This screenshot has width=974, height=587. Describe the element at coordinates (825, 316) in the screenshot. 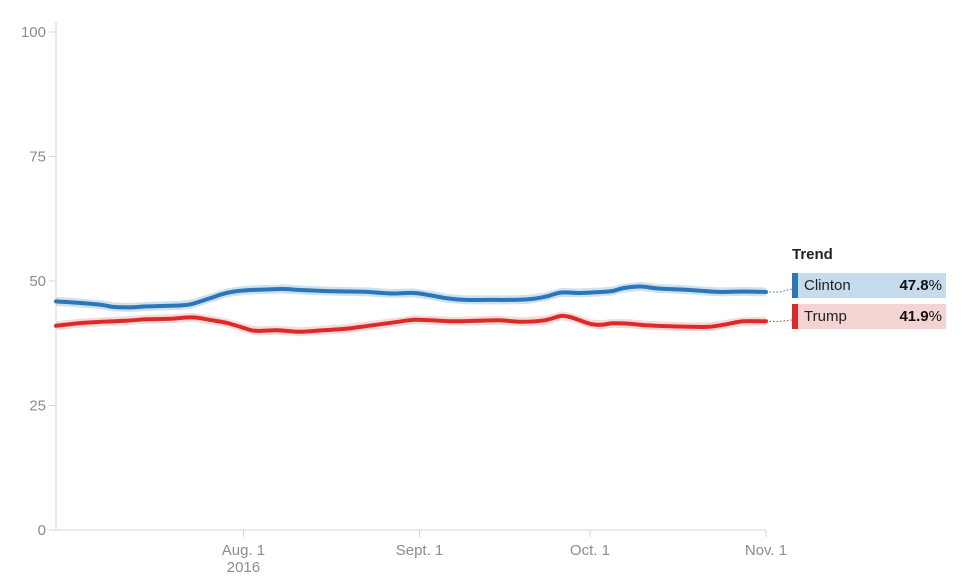

I see `legend-label-trump: Trump` at that location.